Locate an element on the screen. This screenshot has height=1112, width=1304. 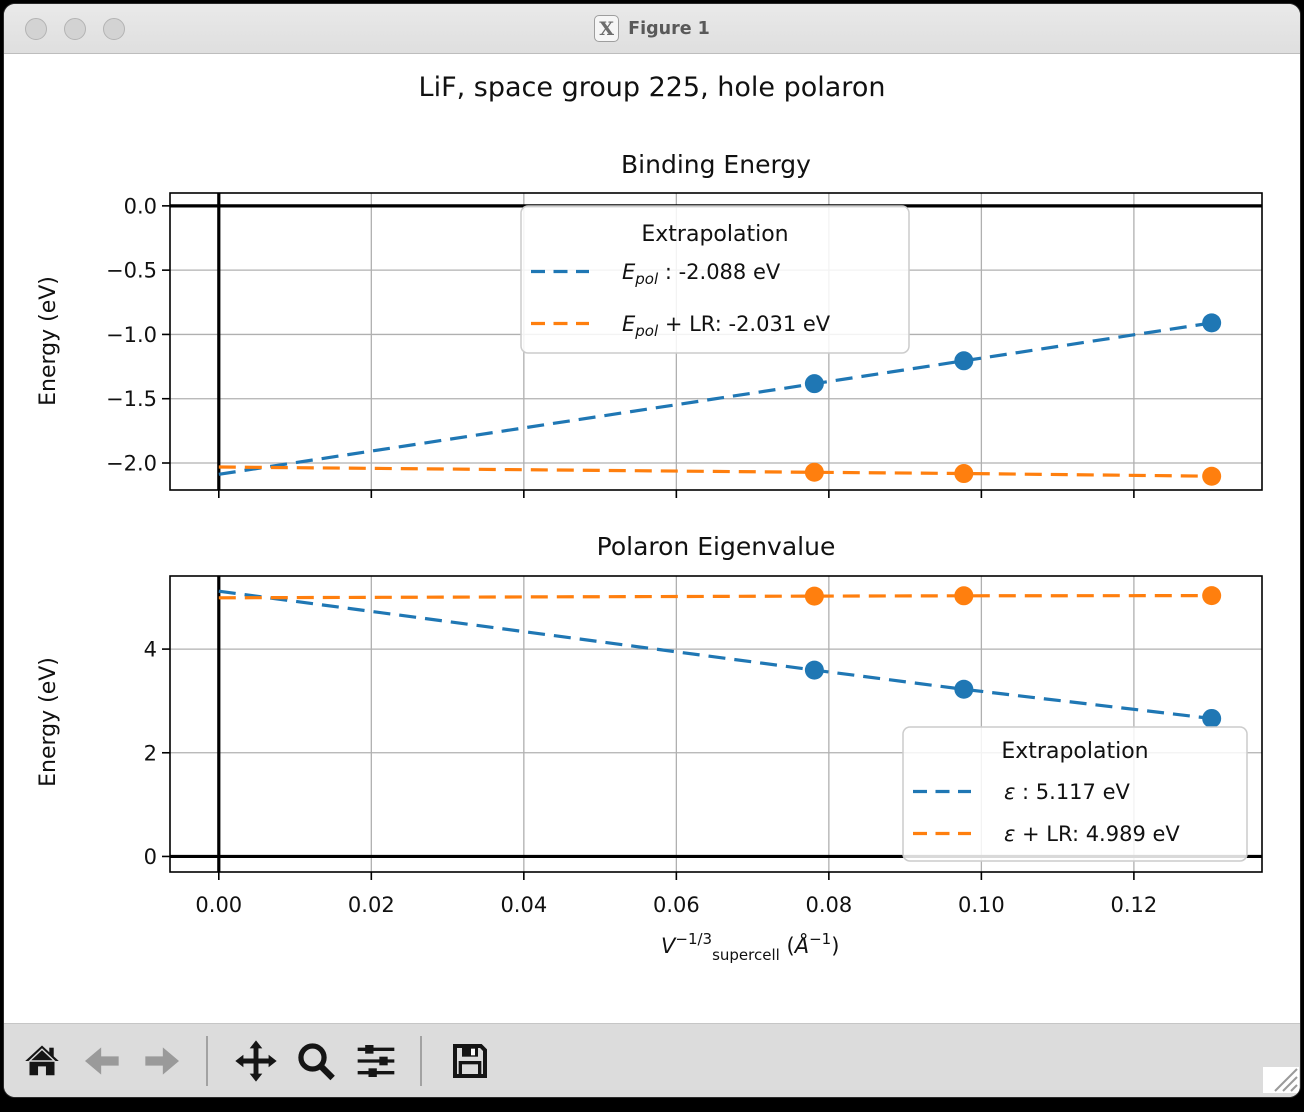
save-floppy-icon is located at coordinates (470, 1061).